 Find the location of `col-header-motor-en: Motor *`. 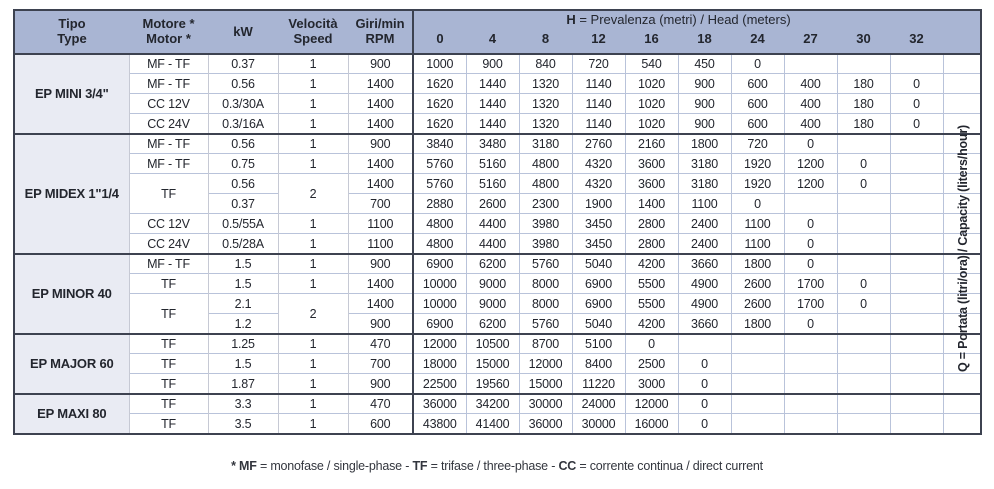

col-header-motor-en: Motor * is located at coordinates (168, 38).